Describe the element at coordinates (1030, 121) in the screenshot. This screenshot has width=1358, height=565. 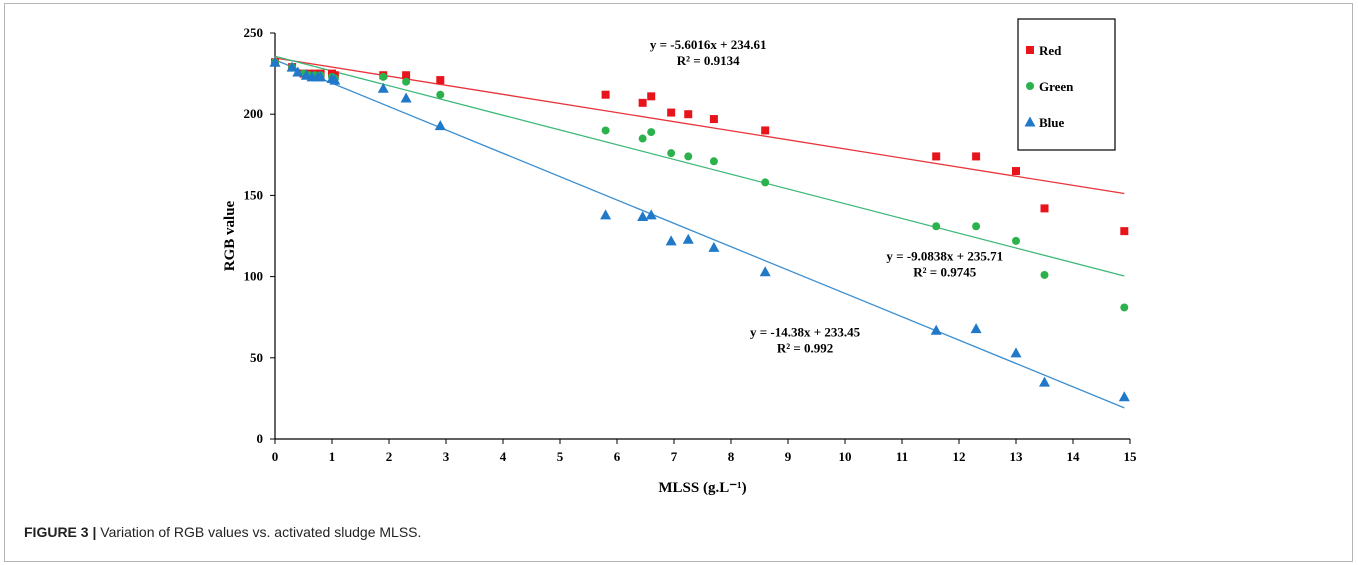
I see `legend-marker-blue` at that location.